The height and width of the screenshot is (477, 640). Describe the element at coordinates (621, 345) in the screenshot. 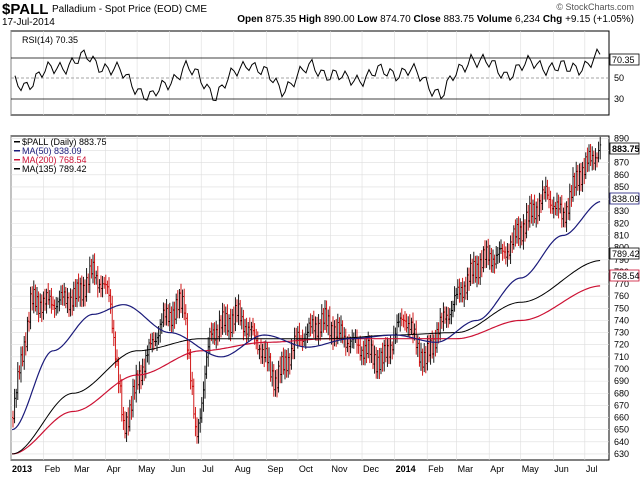

I see `y-tick-label: 720` at that location.